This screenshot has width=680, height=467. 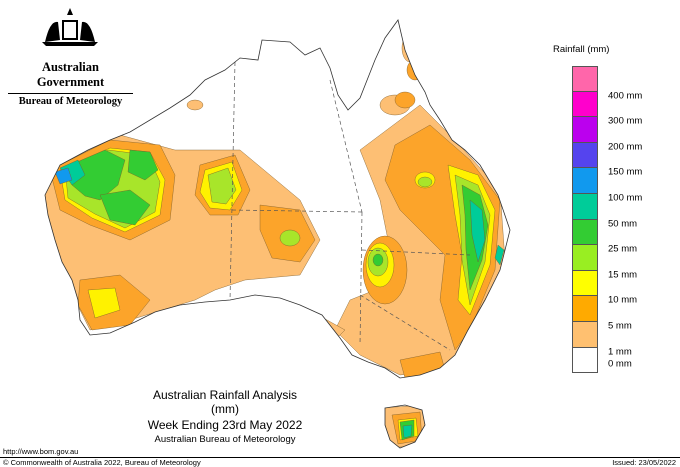 I want to click on legend-swatches, so click(x=585, y=220).